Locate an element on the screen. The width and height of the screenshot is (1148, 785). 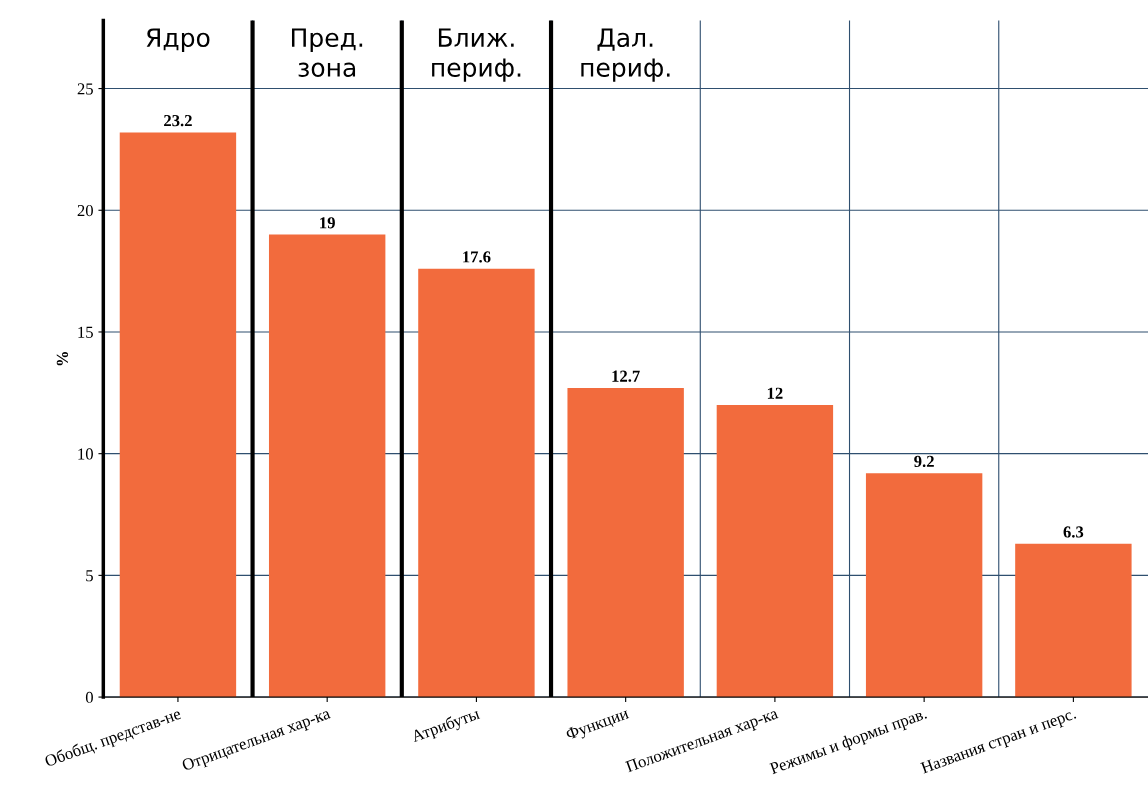
data-label: 19 is located at coordinates (327, 223).